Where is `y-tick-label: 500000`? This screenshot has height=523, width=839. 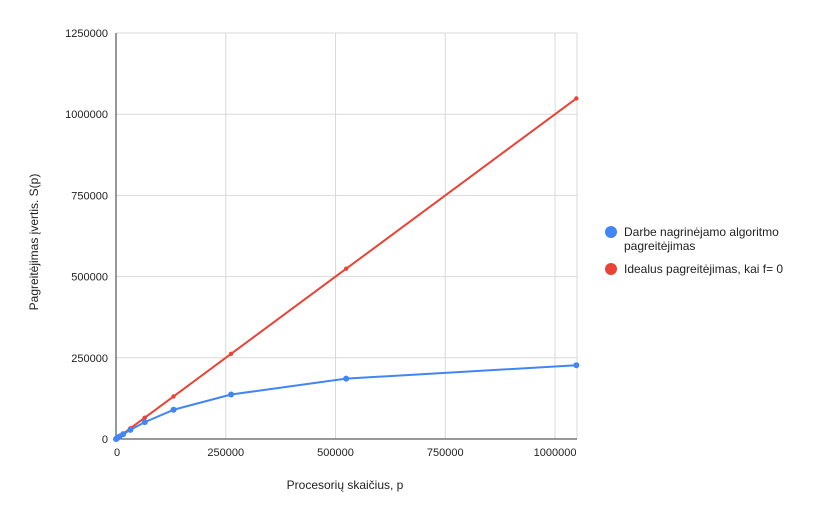
y-tick-label: 500000 is located at coordinates (89, 278).